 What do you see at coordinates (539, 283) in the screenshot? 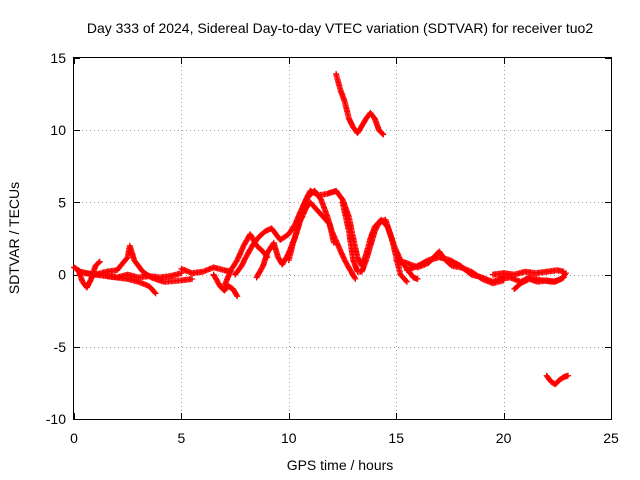
I see `series-arc-q` at bounding box center [539, 283].